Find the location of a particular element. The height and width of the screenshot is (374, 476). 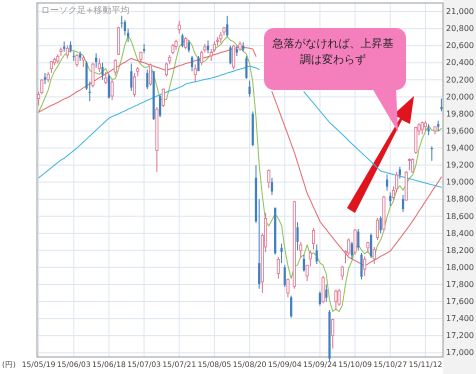

y-tick-label: 17,800 is located at coordinates (460, 284).